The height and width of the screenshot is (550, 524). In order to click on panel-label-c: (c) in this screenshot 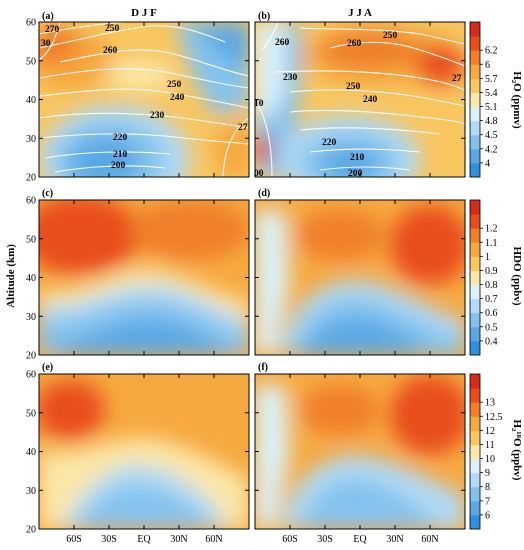, I will do `click(47, 193)`.